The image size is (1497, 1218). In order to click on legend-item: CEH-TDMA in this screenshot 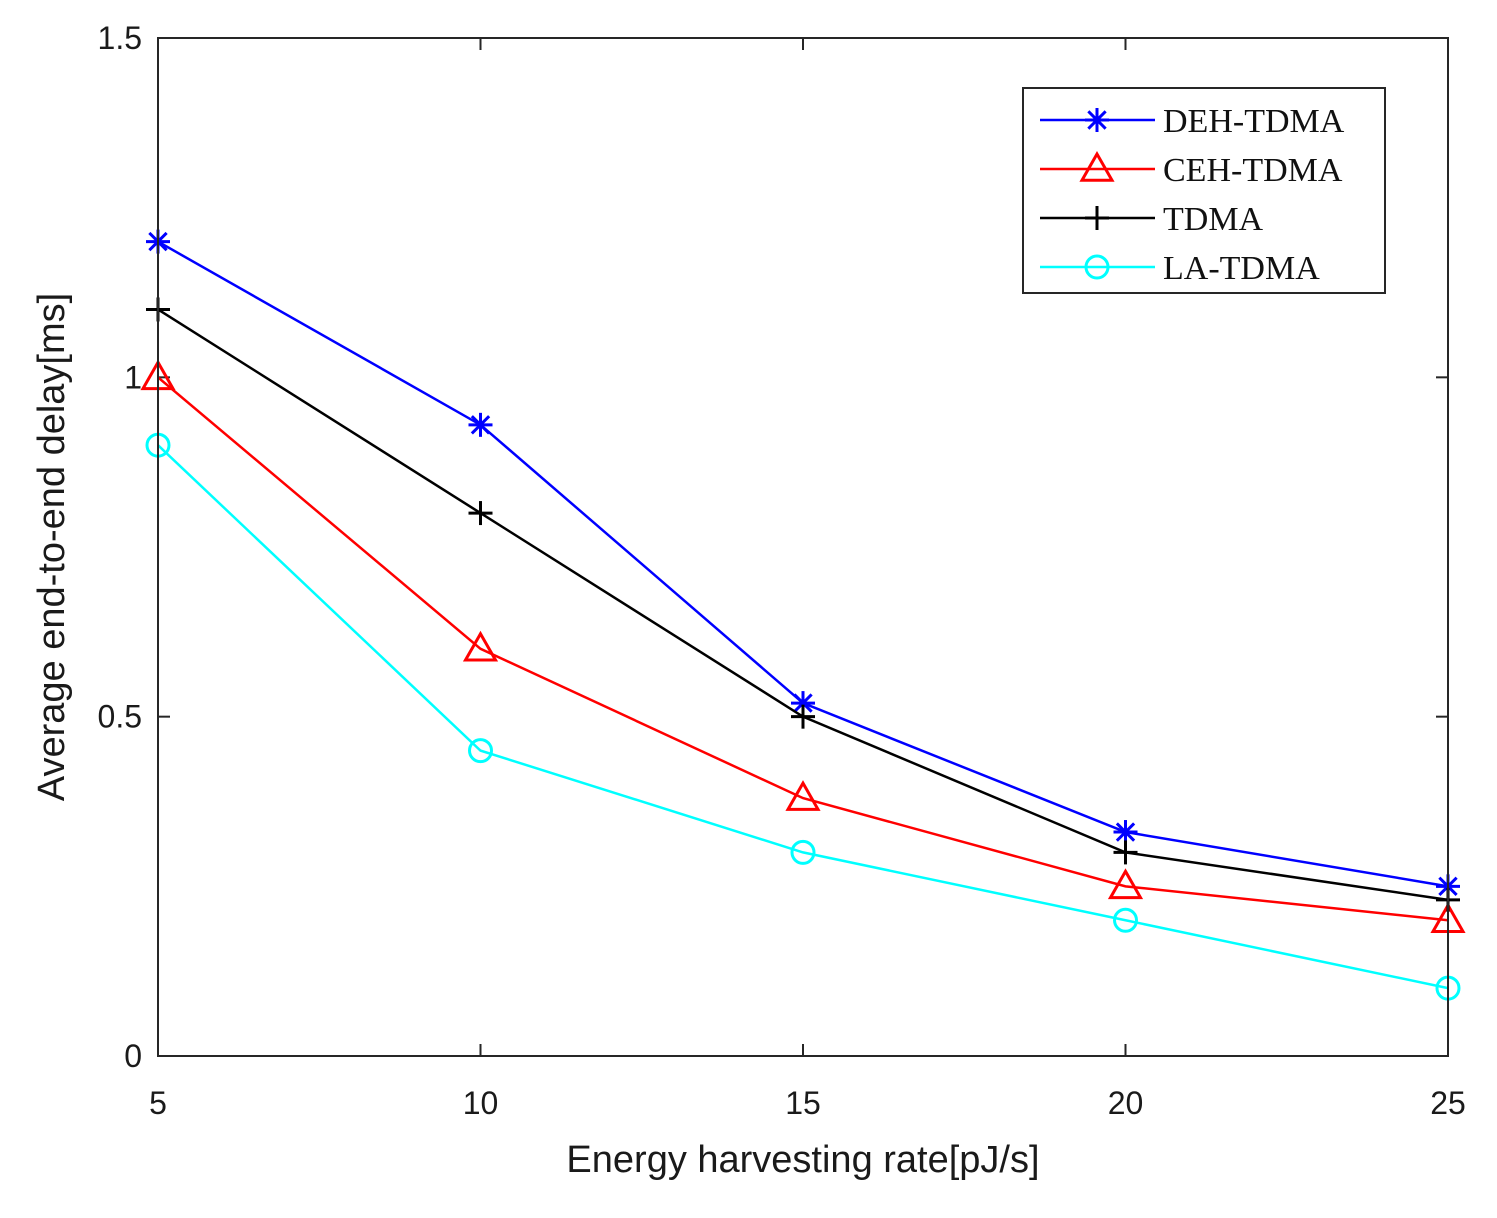, I will do `click(1191, 169)`.